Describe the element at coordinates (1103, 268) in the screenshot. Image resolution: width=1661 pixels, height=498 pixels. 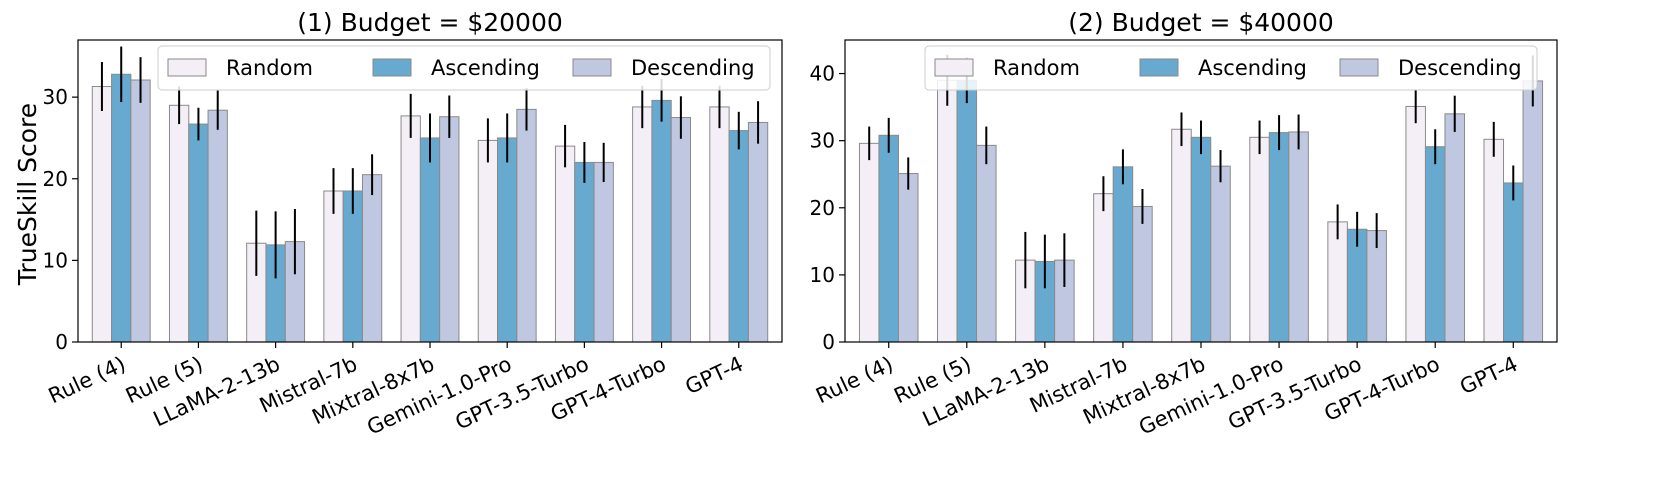
I see `bar-random-mistral-7b` at that location.